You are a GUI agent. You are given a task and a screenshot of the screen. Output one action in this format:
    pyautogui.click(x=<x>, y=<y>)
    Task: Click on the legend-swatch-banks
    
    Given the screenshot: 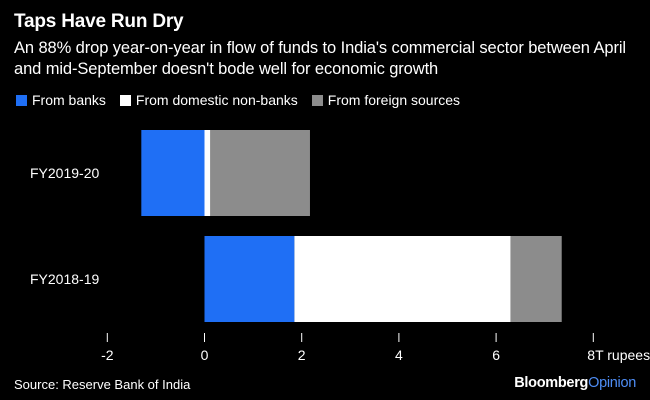 What is the action you would take?
    pyautogui.click(x=21, y=100)
    